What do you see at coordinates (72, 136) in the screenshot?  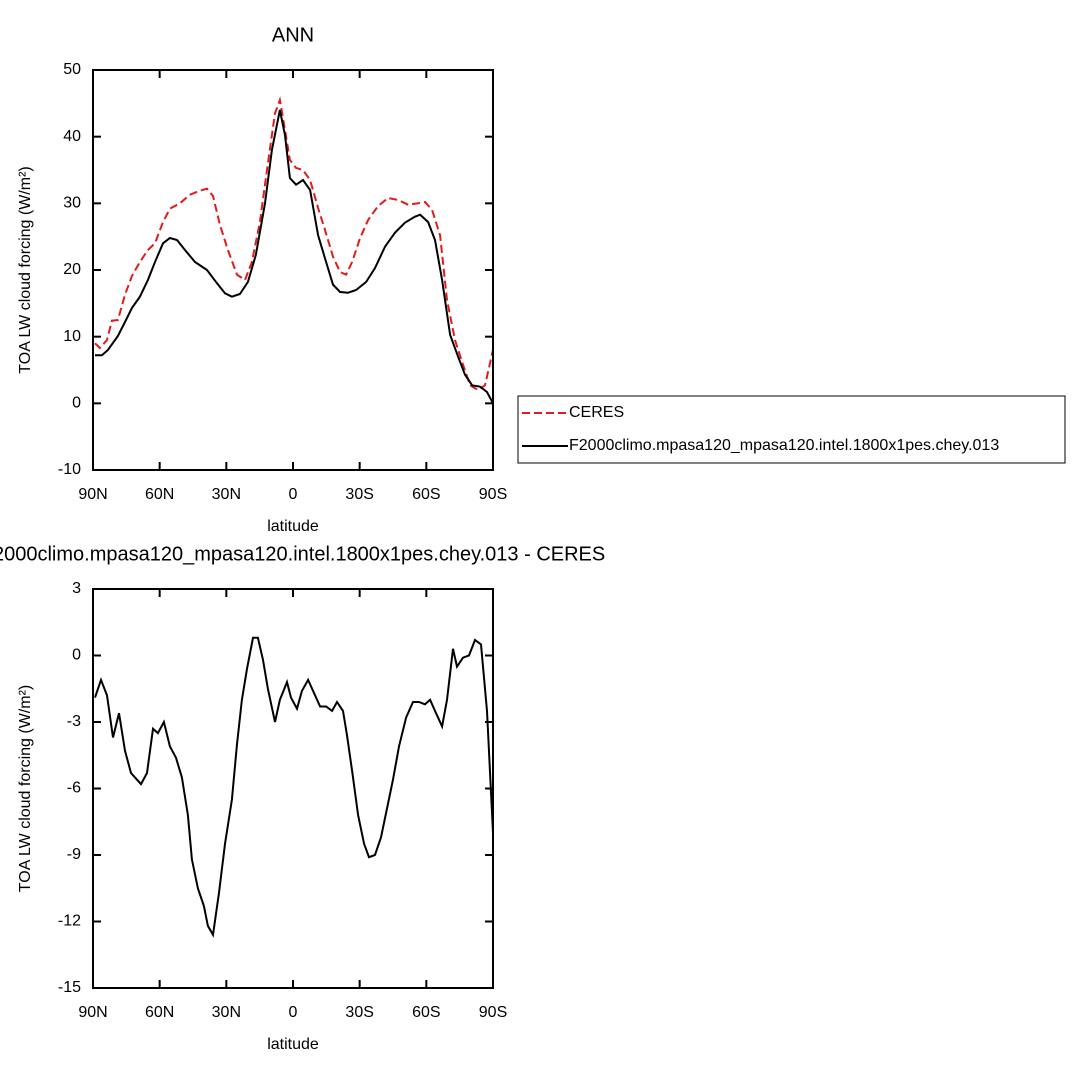 I see `y-tick-label: 40` at bounding box center [72, 136].